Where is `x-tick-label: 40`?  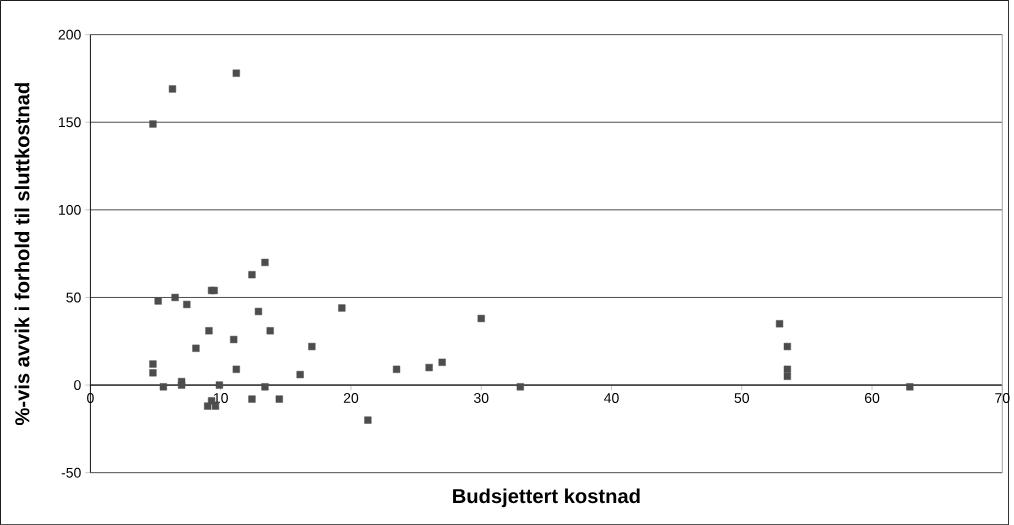 x-tick-label: 40 is located at coordinates (611, 397).